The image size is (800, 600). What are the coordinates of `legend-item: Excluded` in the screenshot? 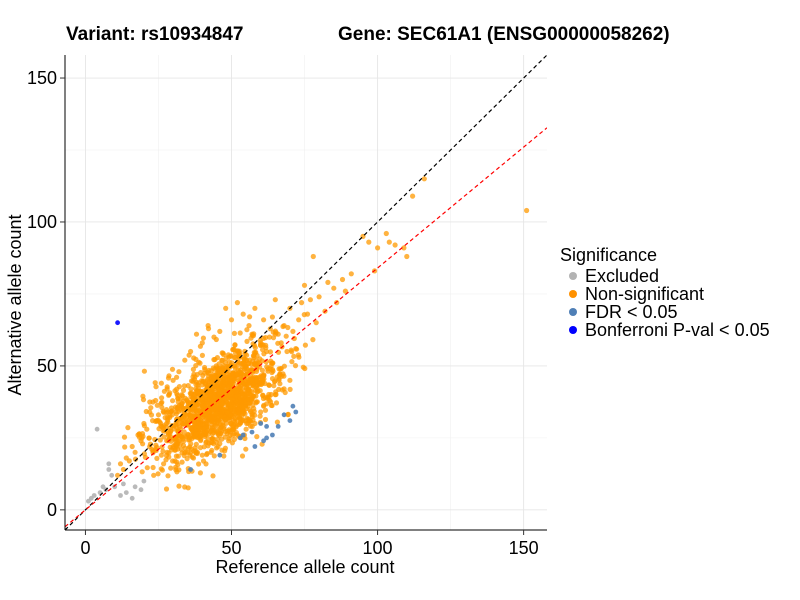 It's located at (665, 276).